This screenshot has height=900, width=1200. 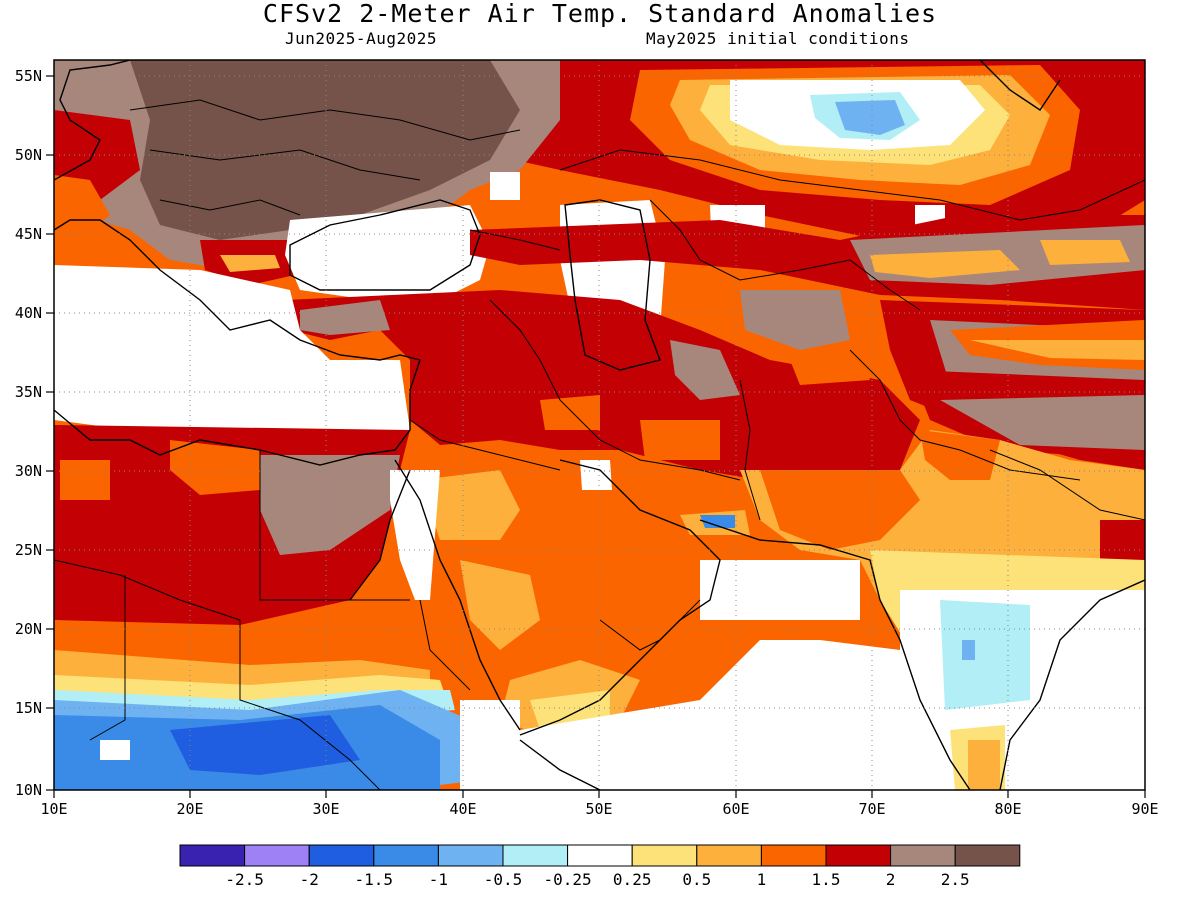 What do you see at coordinates (361, 38) in the screenshot?
I see `forecast-period: Jun2025-Aug2025` at bounding box center [361, 38].